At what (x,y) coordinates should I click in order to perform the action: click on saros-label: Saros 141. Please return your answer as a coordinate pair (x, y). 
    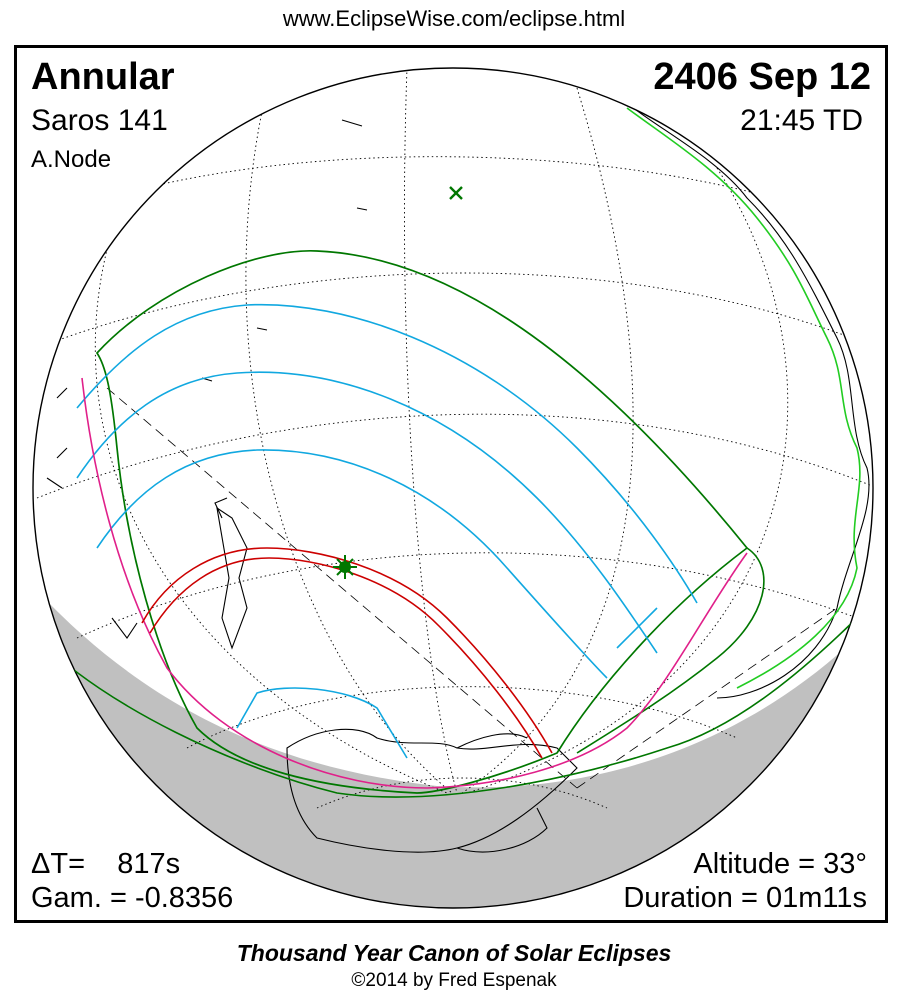
    Looking at the image, I should click on (99, 120).